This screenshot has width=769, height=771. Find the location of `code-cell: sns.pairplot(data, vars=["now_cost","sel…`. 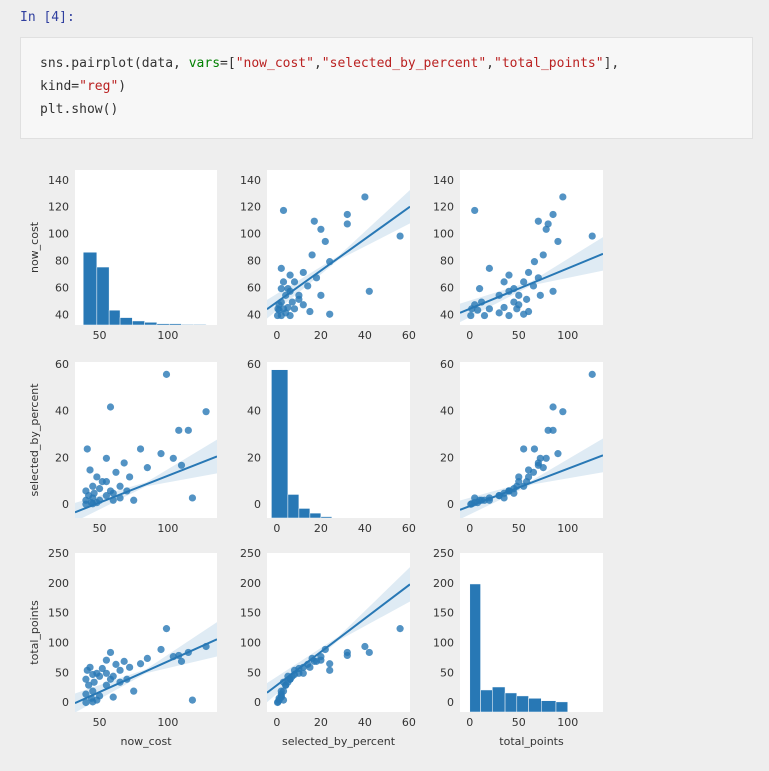

code-cell: sns.pairplot(data, vars=["now_cost","sel… is located at coordinates (386, 88).